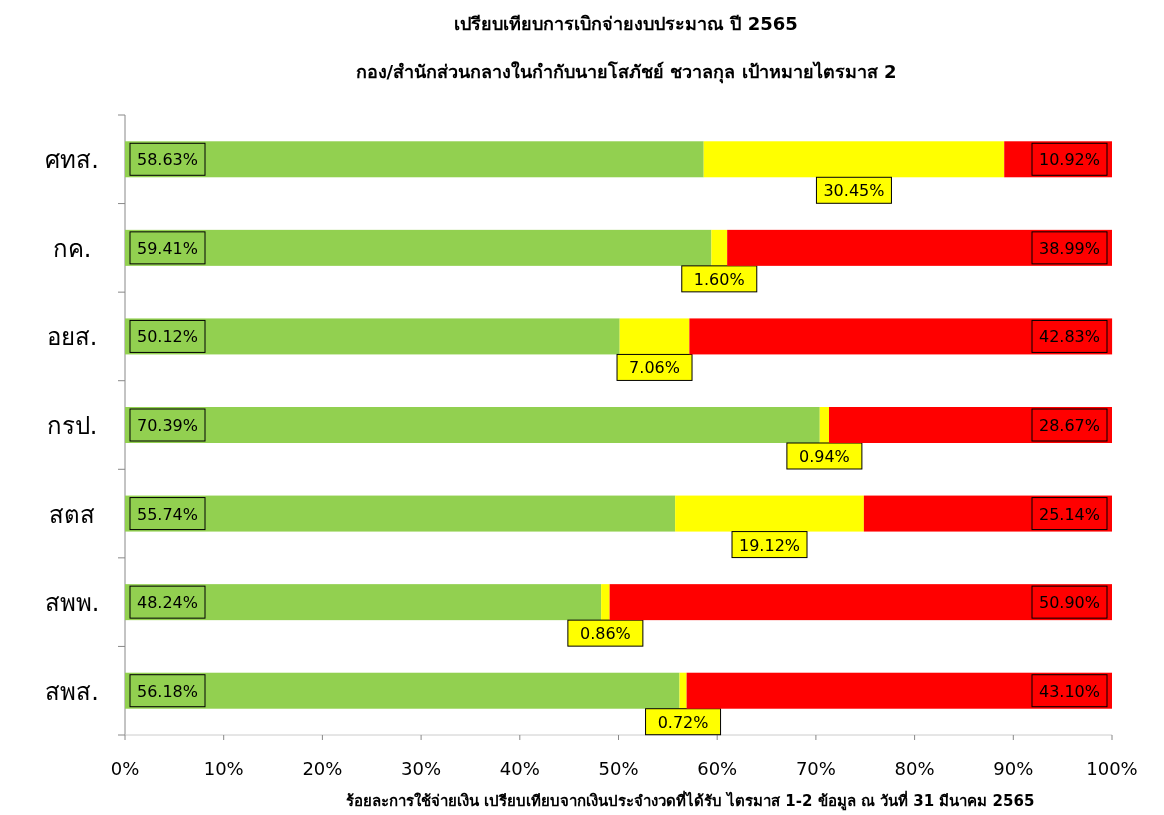  Describe the element at coordinates (72, 691) in the screenshot. I see `y-tick-label: สพส.` at that location.